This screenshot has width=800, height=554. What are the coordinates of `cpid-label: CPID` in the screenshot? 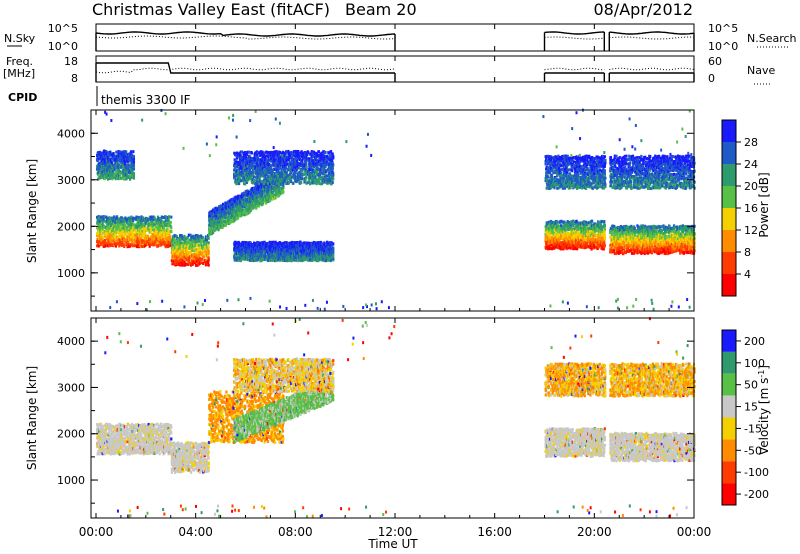 It's located at (22, 97).